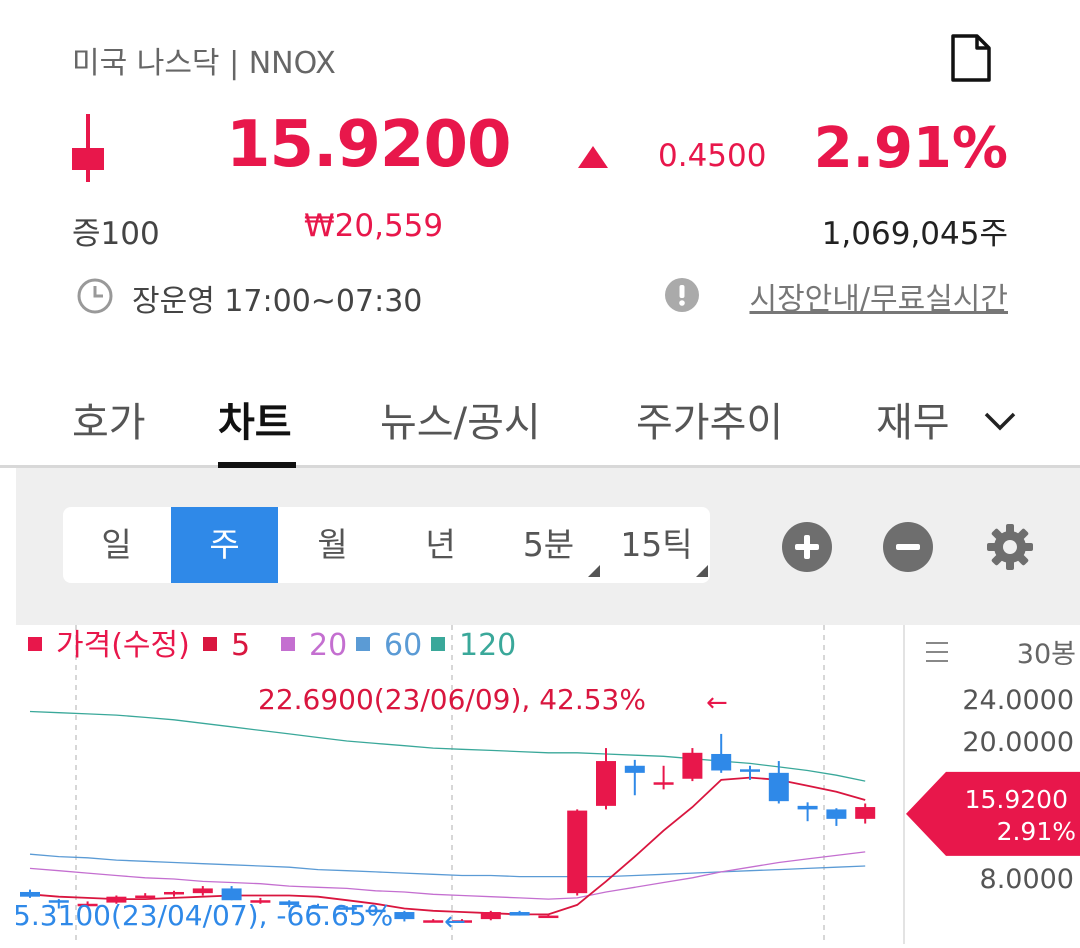  I want to click on tab-price-trend: 주가추이, so click(710, 423).